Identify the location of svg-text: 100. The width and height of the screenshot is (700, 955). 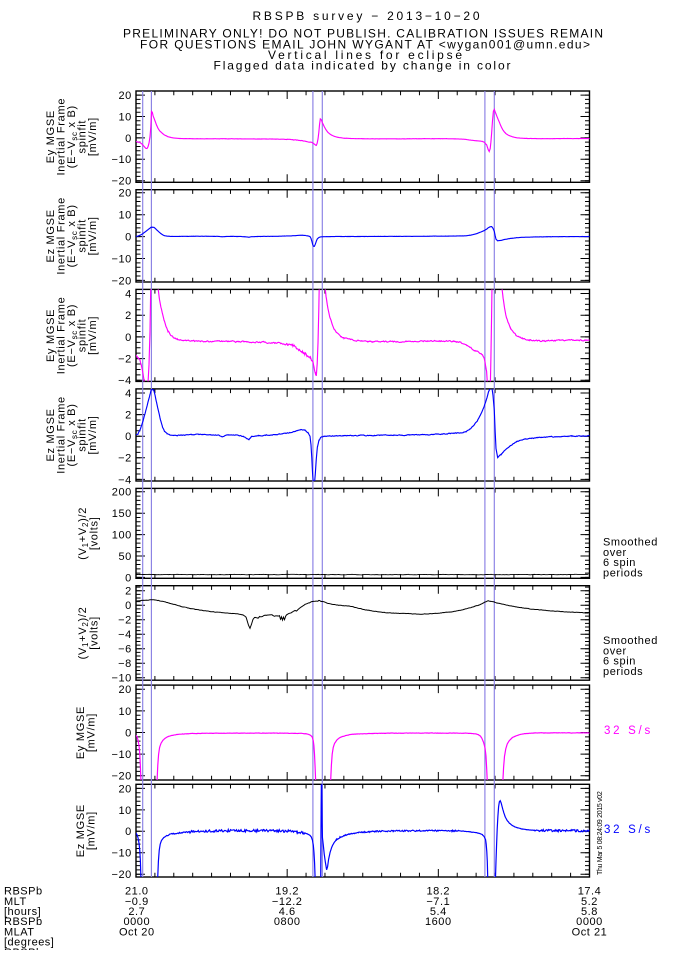
(122, 536).